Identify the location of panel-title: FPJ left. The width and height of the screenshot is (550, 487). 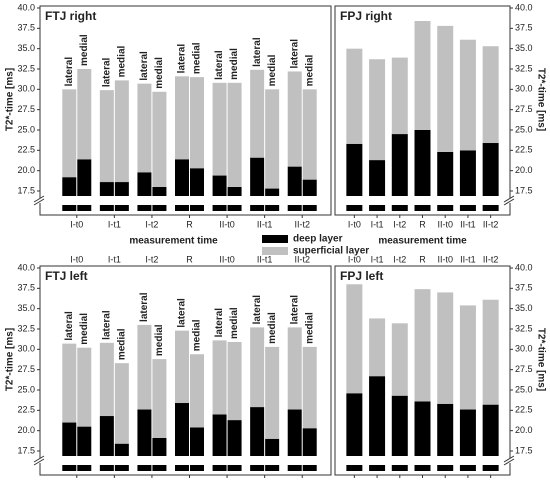
(361, 276).